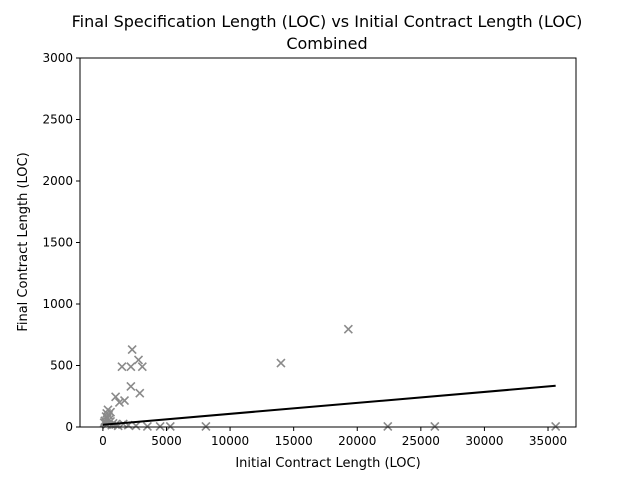 The width and height of the screenshot is (640, 480). Describe the element at coordinates (57, 243) in the screenshot. I see `y-tick-label: 1500` at that location.